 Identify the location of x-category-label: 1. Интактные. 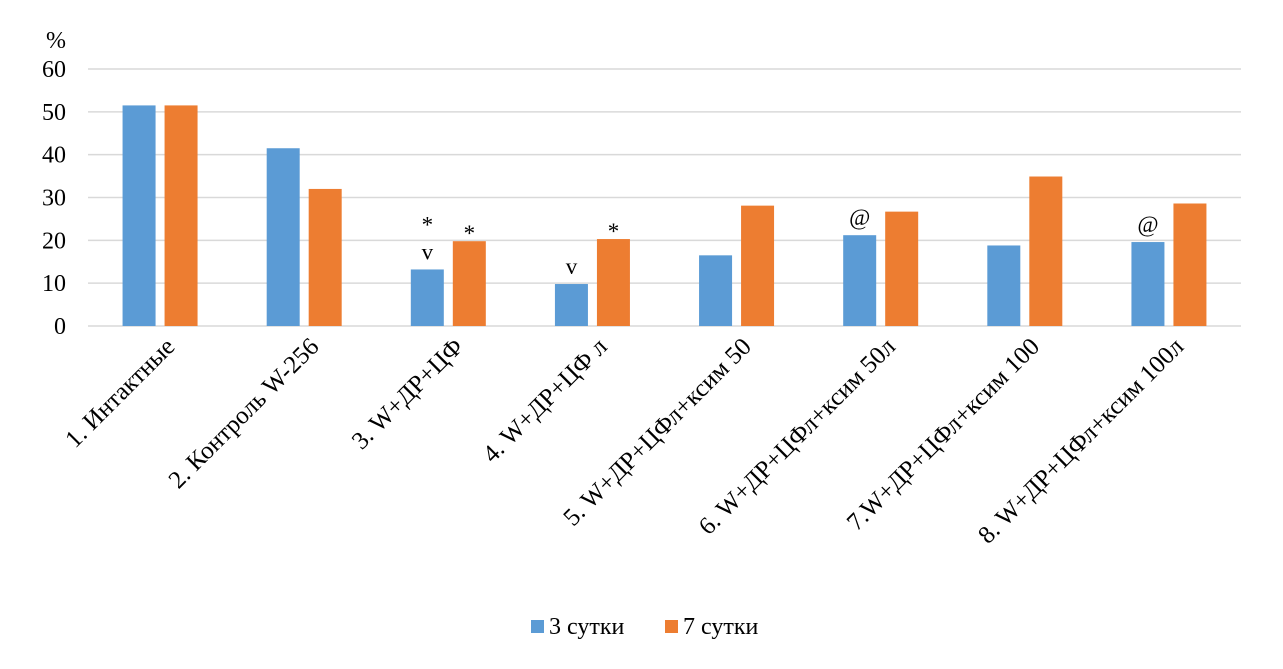
(120, 393).